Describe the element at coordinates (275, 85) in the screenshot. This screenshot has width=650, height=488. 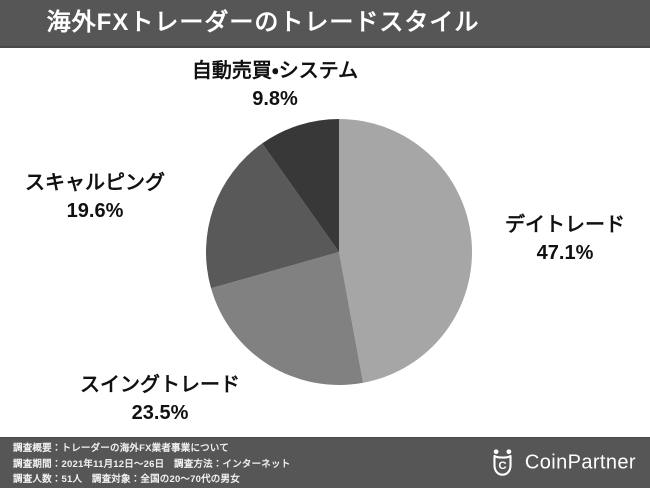
I see `pie-label-auto-system: 自動売買・システム 9.8%` at that location.